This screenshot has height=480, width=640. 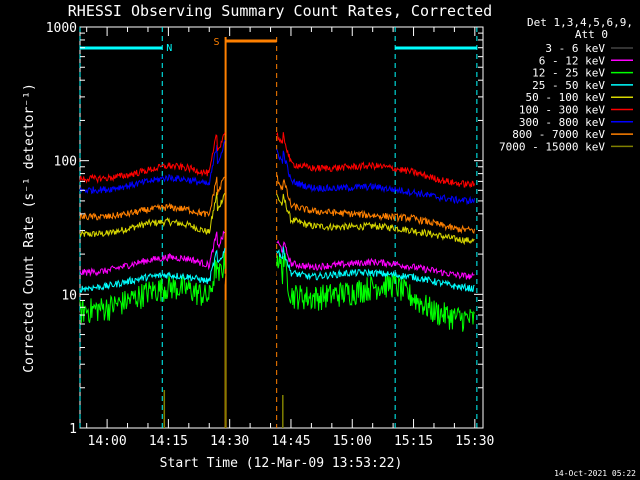 What do you see at coordinates (552, 146) in the screenshot?
I see `legend-item-label: 7000 - 15000 keV` at bounding box center [552, 146].